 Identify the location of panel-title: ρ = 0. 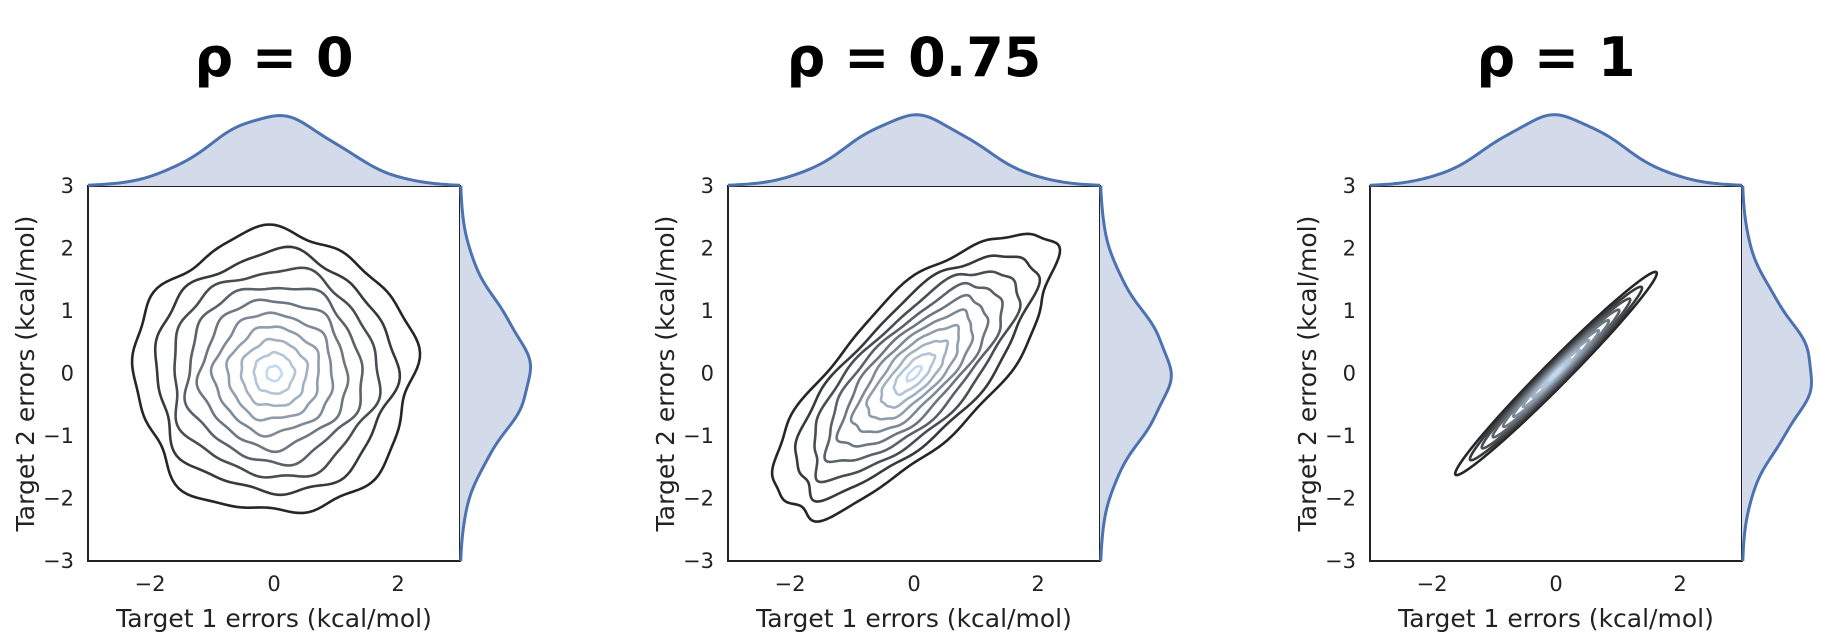
(273, 57).